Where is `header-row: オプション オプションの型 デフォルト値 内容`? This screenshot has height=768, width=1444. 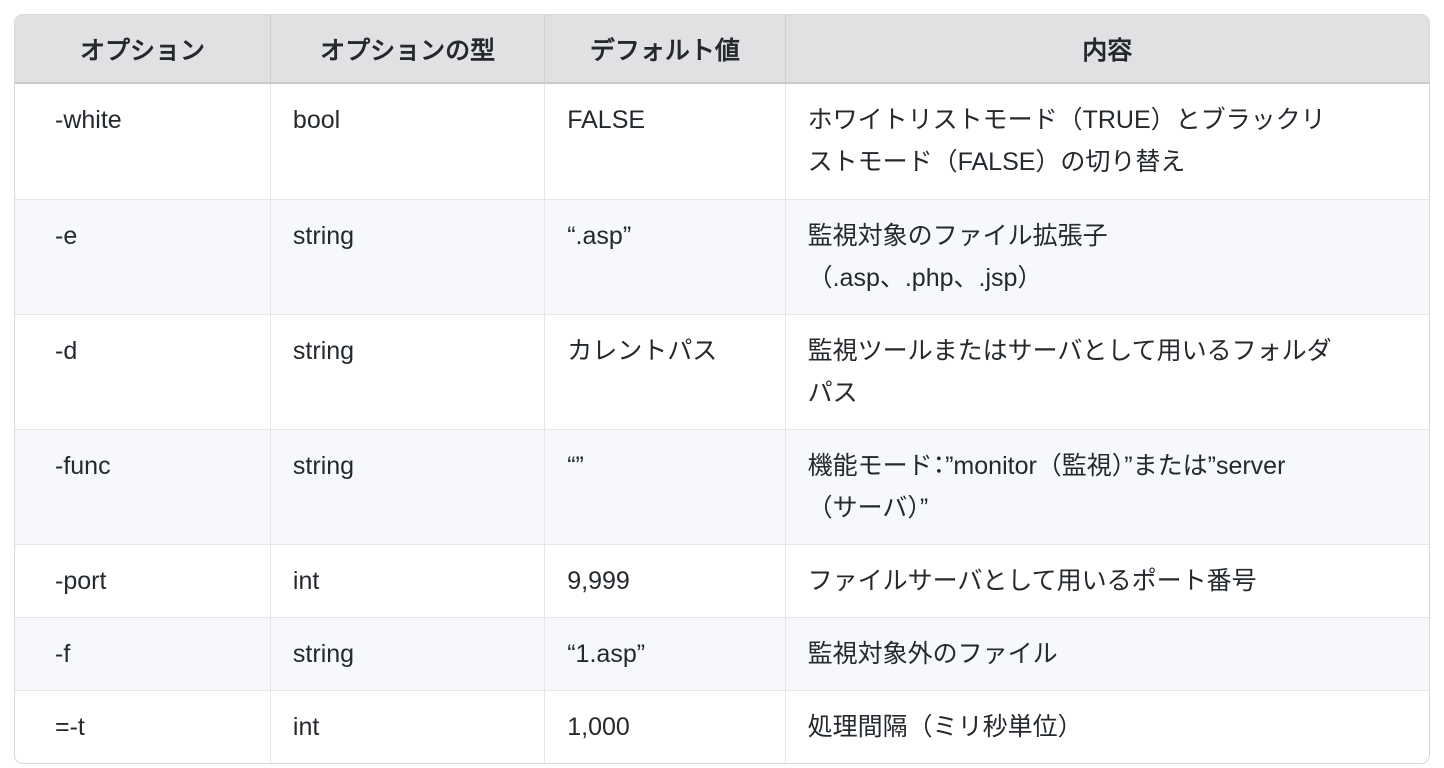
header-row: オプション オプションの型 デフォルト値 内容 is located at coordinates (722, 49).